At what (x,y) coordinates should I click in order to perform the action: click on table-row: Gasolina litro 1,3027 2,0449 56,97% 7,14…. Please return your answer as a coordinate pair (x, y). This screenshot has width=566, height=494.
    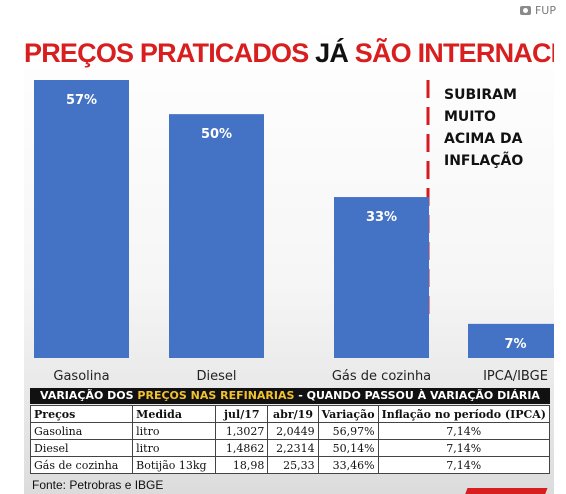
    Looking at the image, I should click on (290, 431).